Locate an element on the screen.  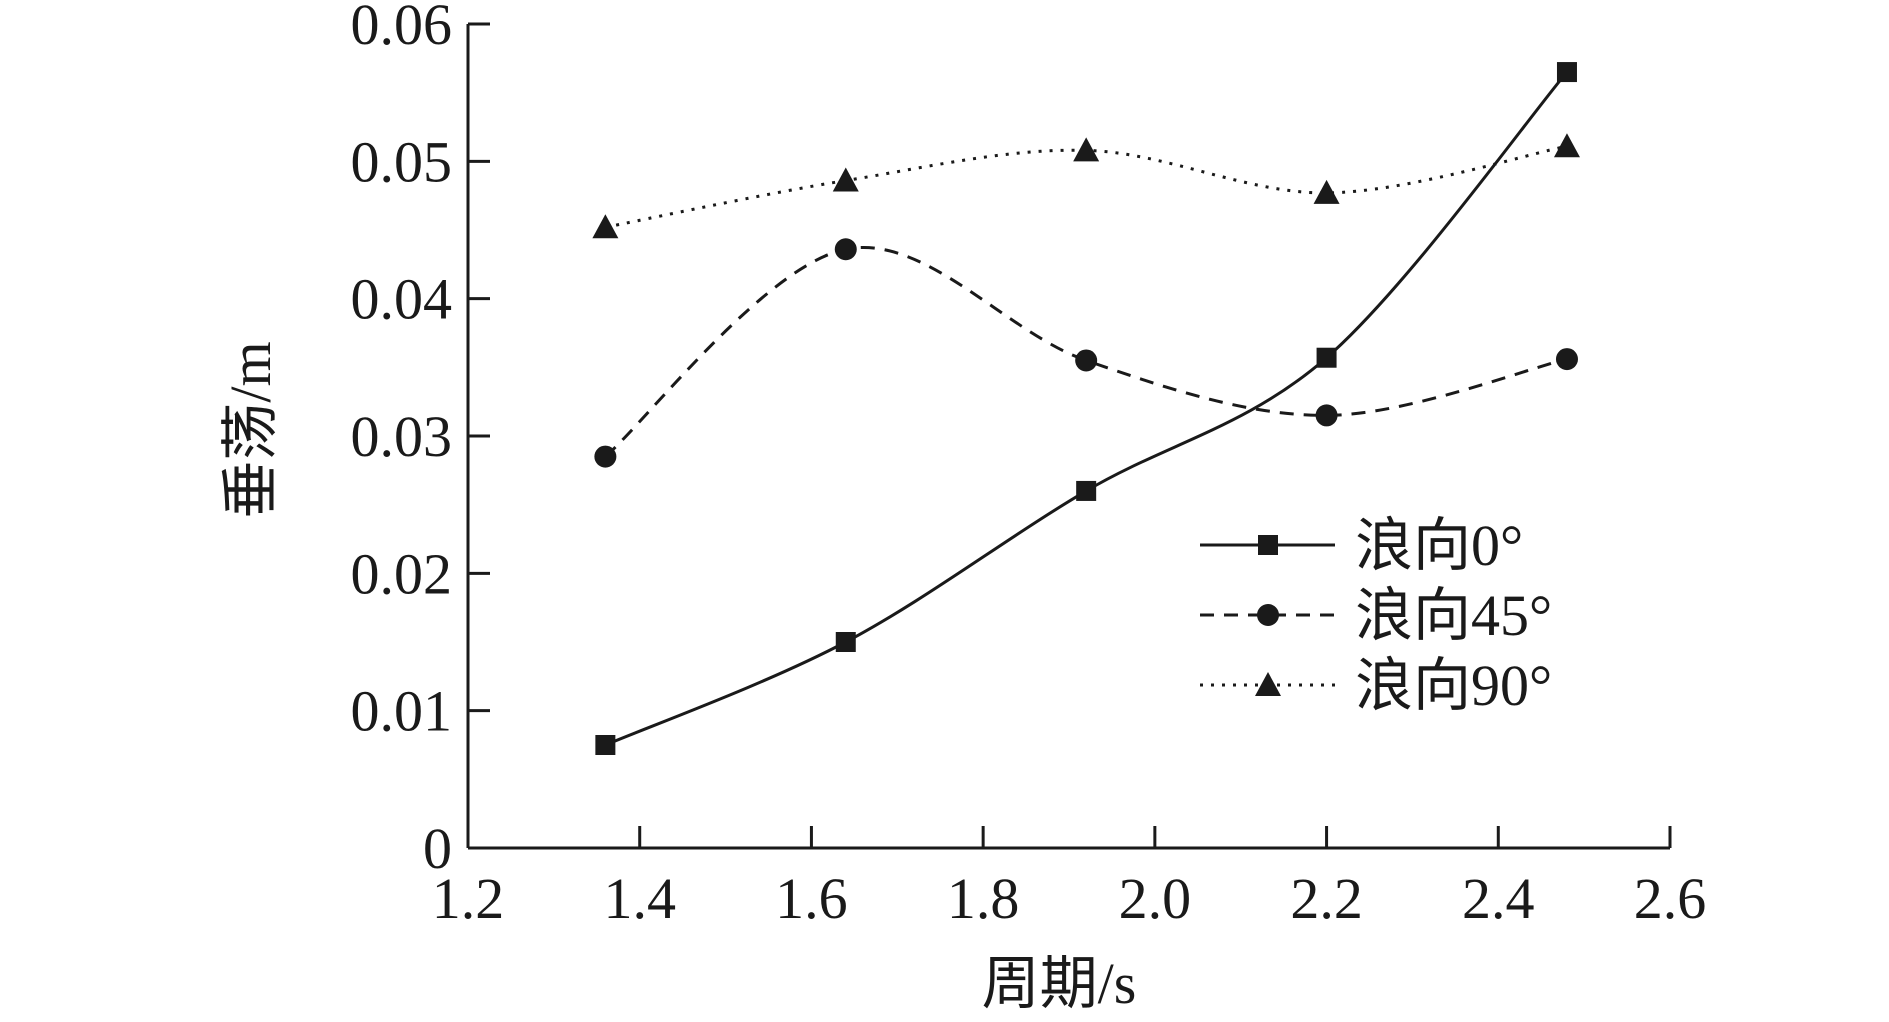
y-tick-label: 0.01 is located at coordinates (402, 711).